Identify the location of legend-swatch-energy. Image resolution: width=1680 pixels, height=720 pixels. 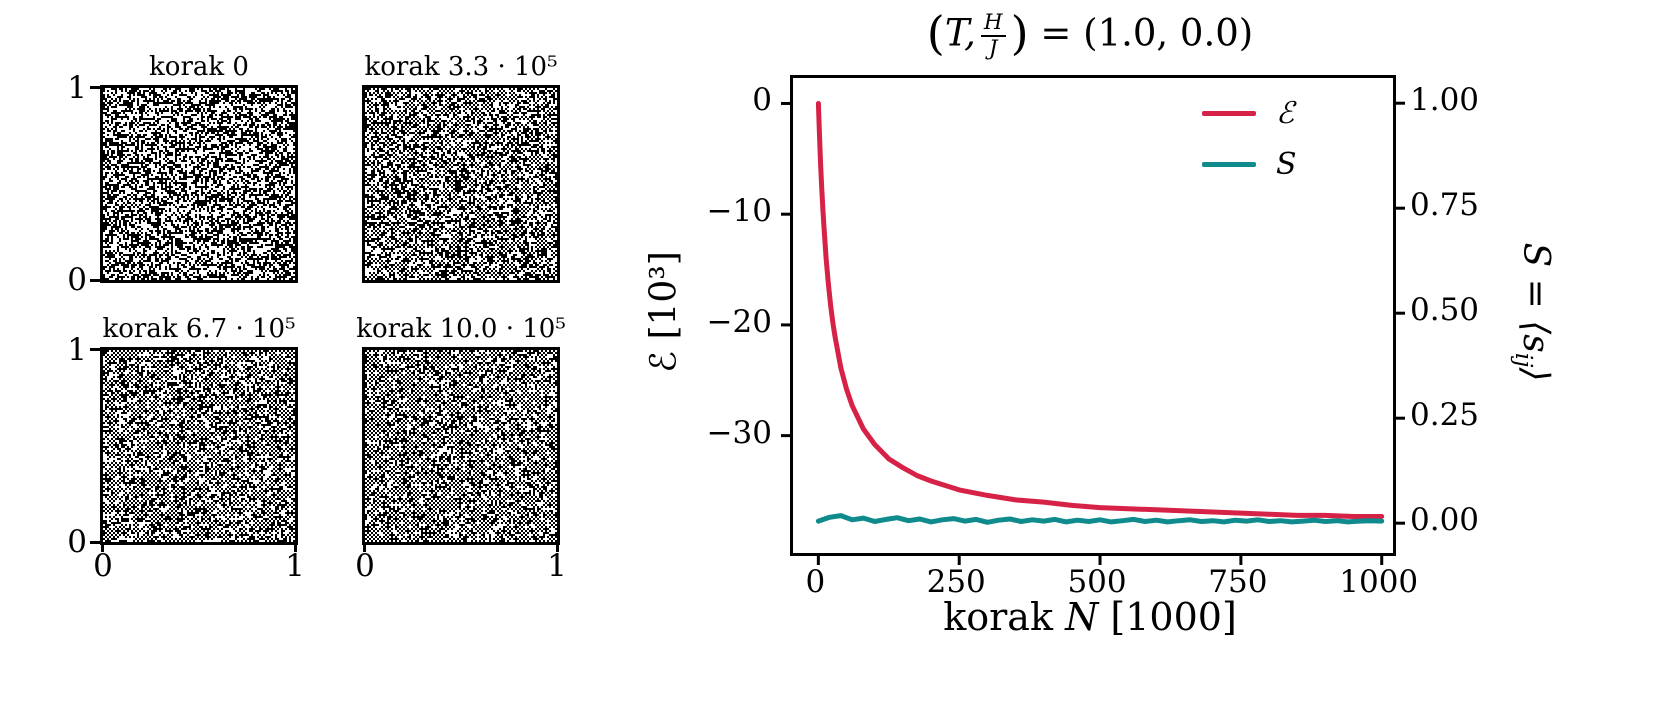
(1229, 113).